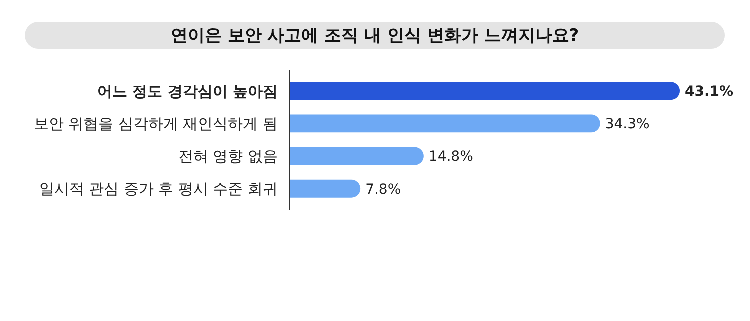  What do you see at coordinates (451, 157) in the screenshot?
I see `data-label: 14.8%` at bounding box center [451, 157].